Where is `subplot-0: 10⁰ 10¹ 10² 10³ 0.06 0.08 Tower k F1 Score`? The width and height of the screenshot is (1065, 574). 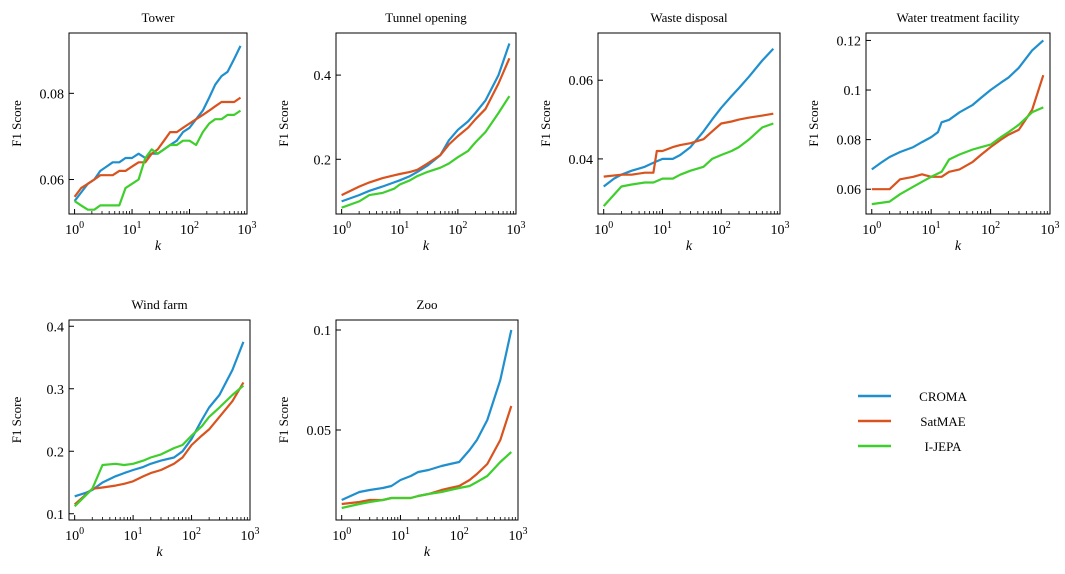
subplot-0: 10⁰ 10¹ 10² 10³ 0.06 0.08 Tower k F1 Score is located at coordinates (133, 132).